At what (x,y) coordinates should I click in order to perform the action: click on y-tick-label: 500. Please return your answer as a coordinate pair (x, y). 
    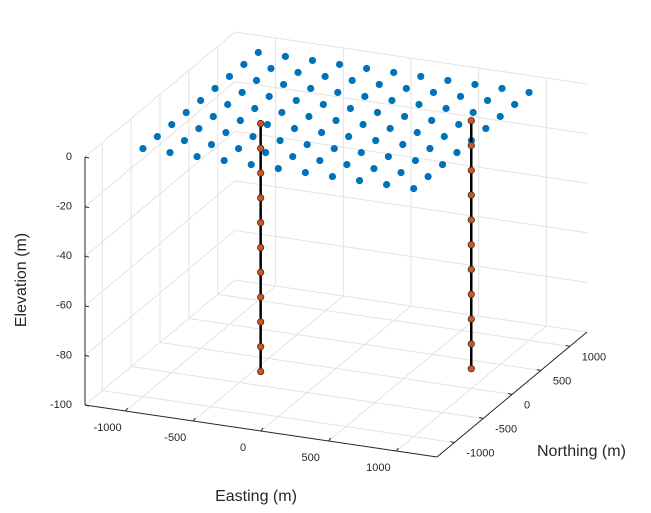
    Looking at the image, I should click on (562, 381).